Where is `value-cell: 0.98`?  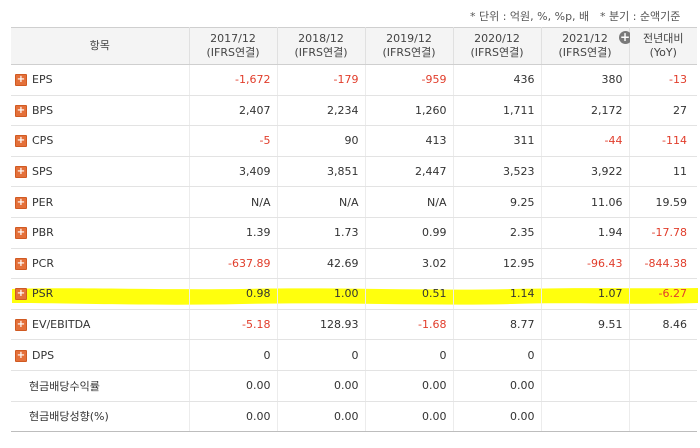
value-cell: 0.98 is located at coordinates (233, 294).